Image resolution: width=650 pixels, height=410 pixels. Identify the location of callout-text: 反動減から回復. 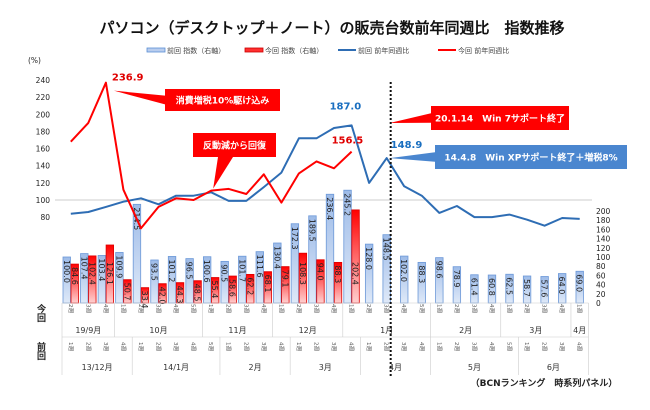
(235, 146).